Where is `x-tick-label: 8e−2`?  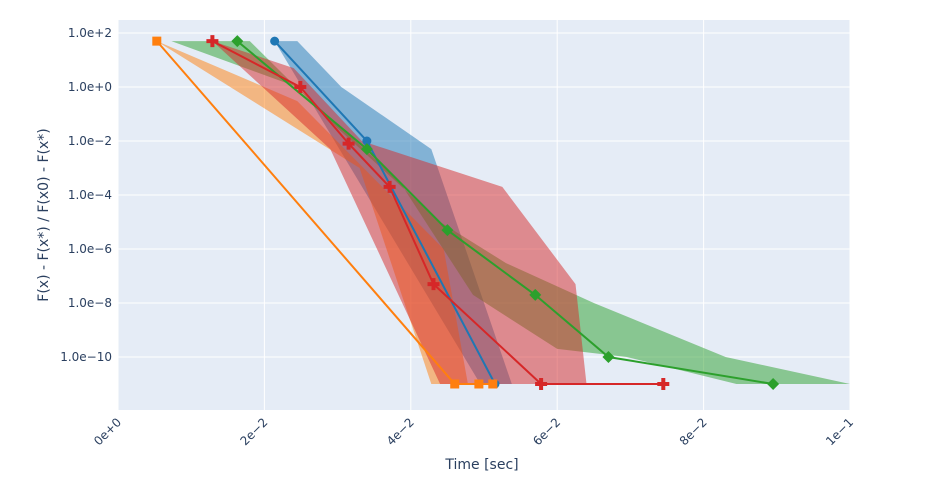
x-tick-label: 8e−2 is located at coordinates (693, 431).